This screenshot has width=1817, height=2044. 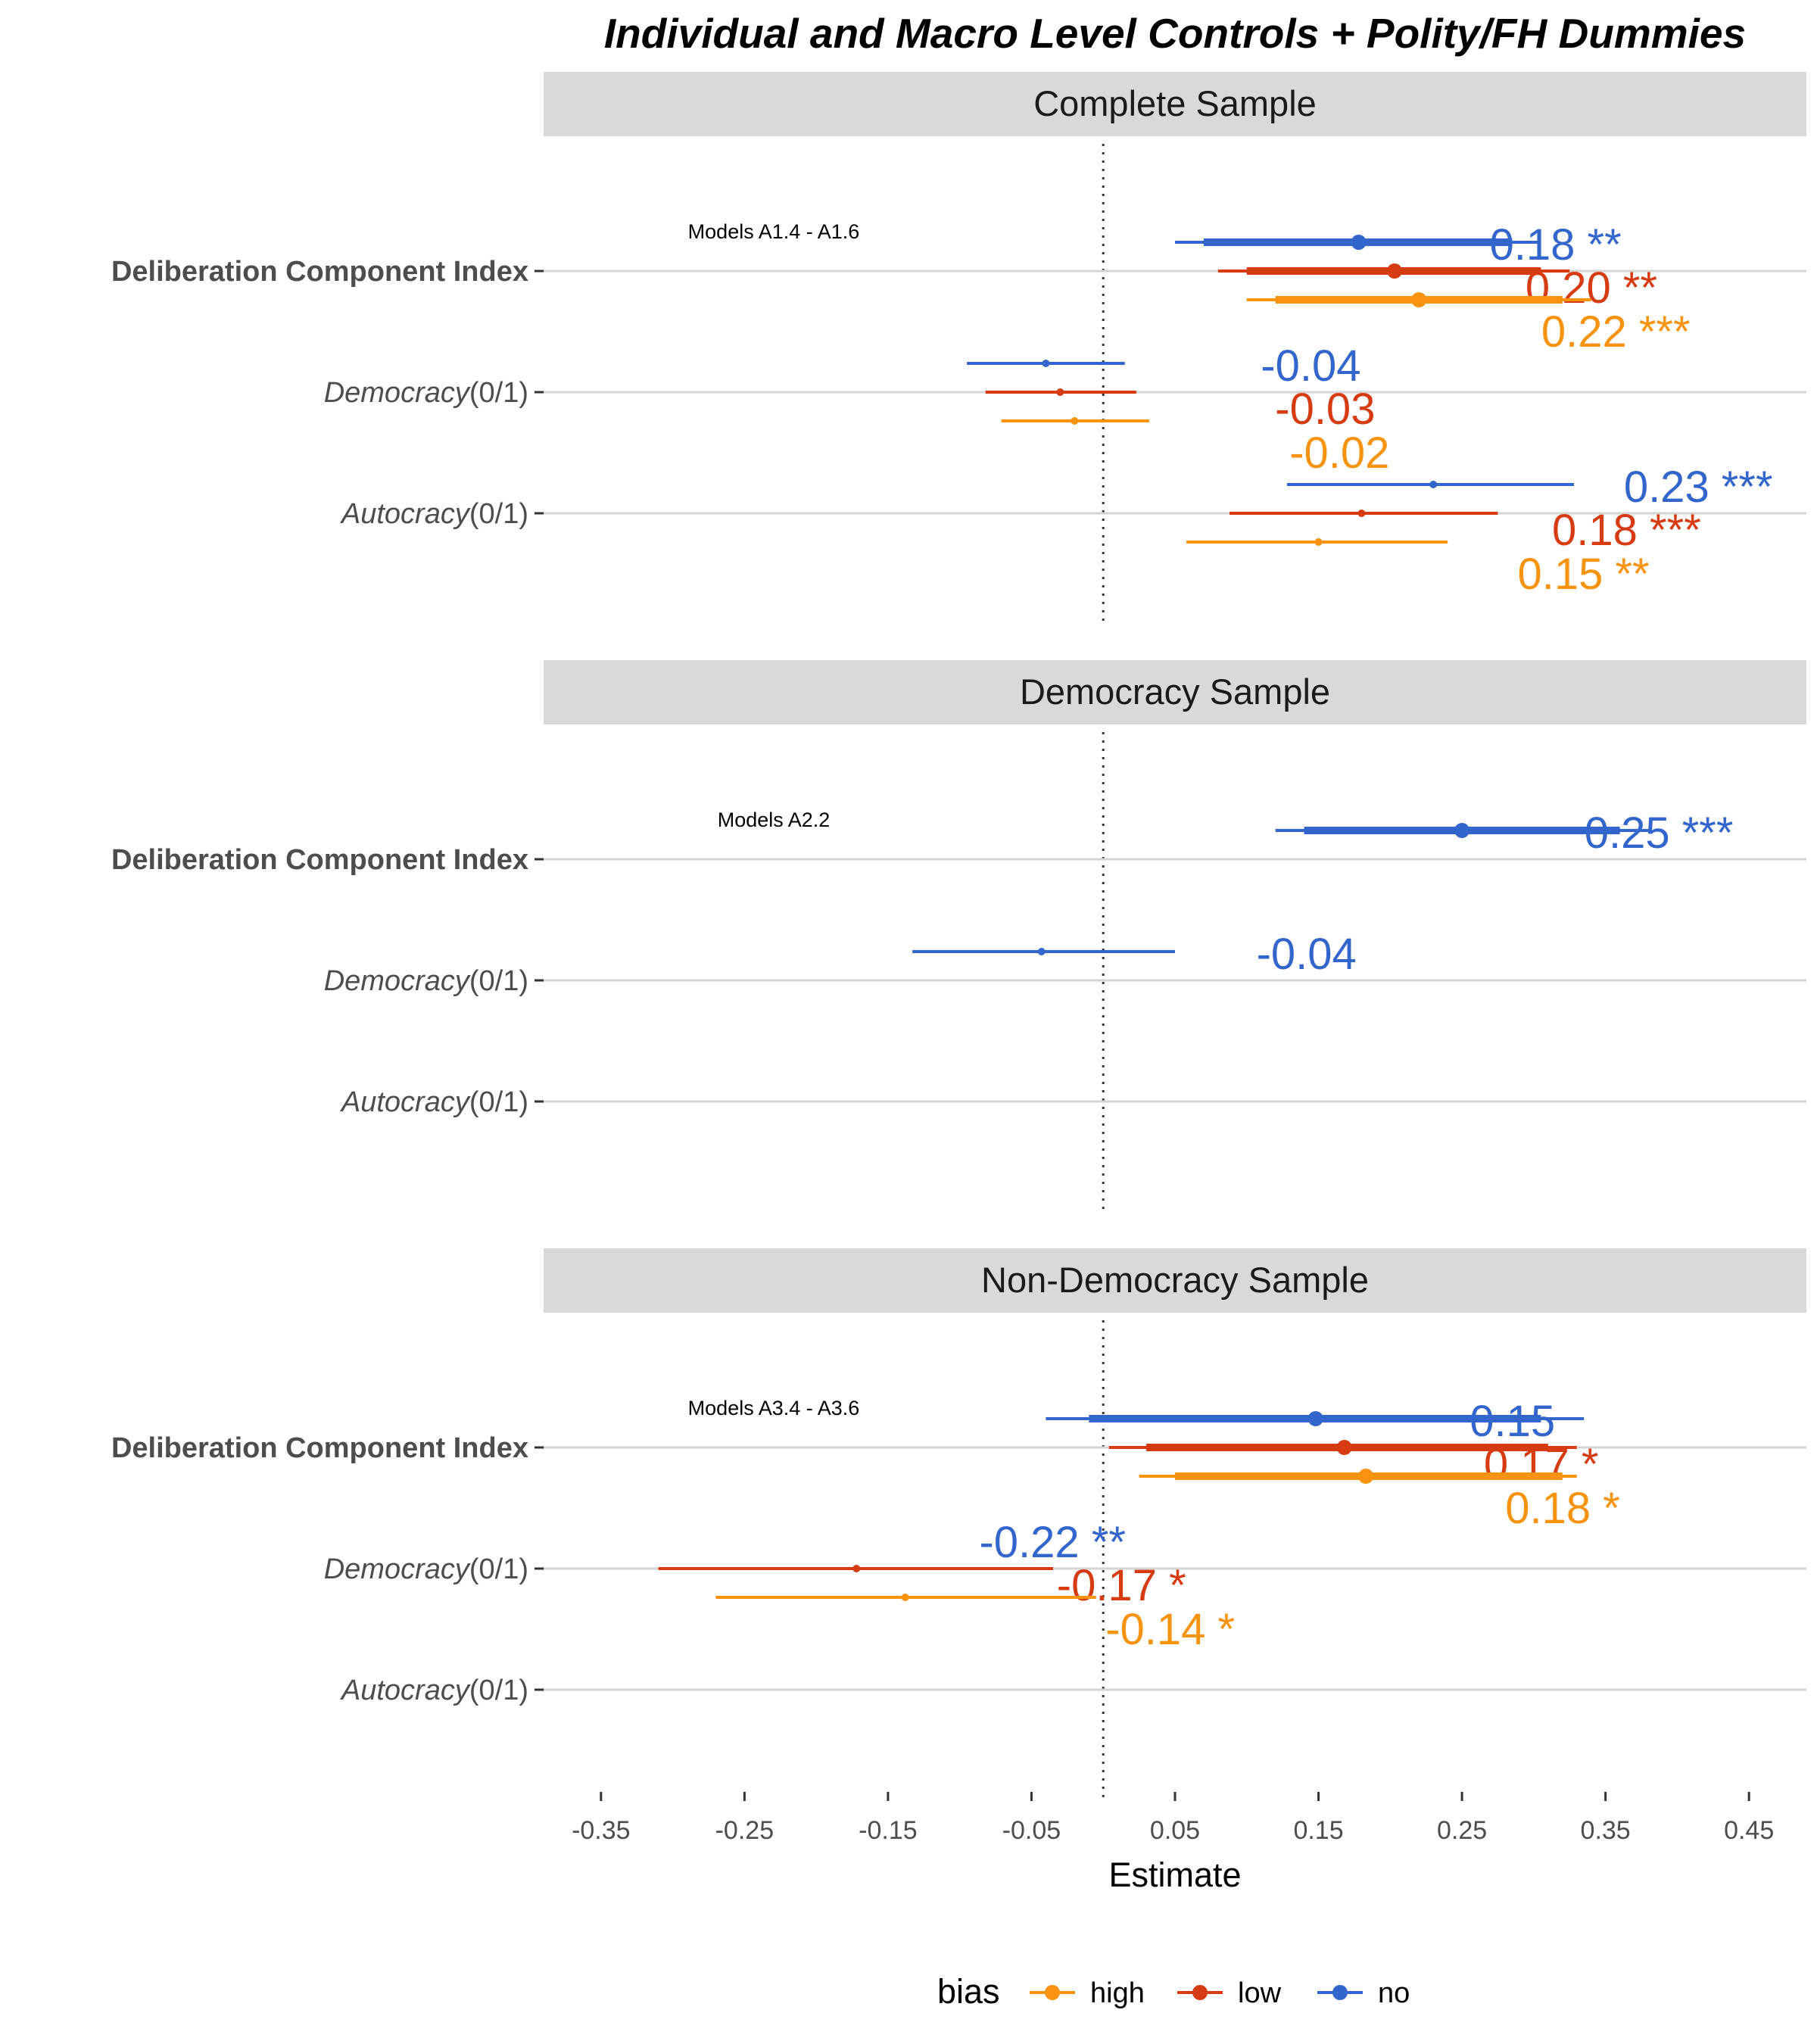 What do you see at coordinates (1659, 833) in the screenshot?
I see `estimate-label: 0.25 ***` at bounding box center [1659, 833].